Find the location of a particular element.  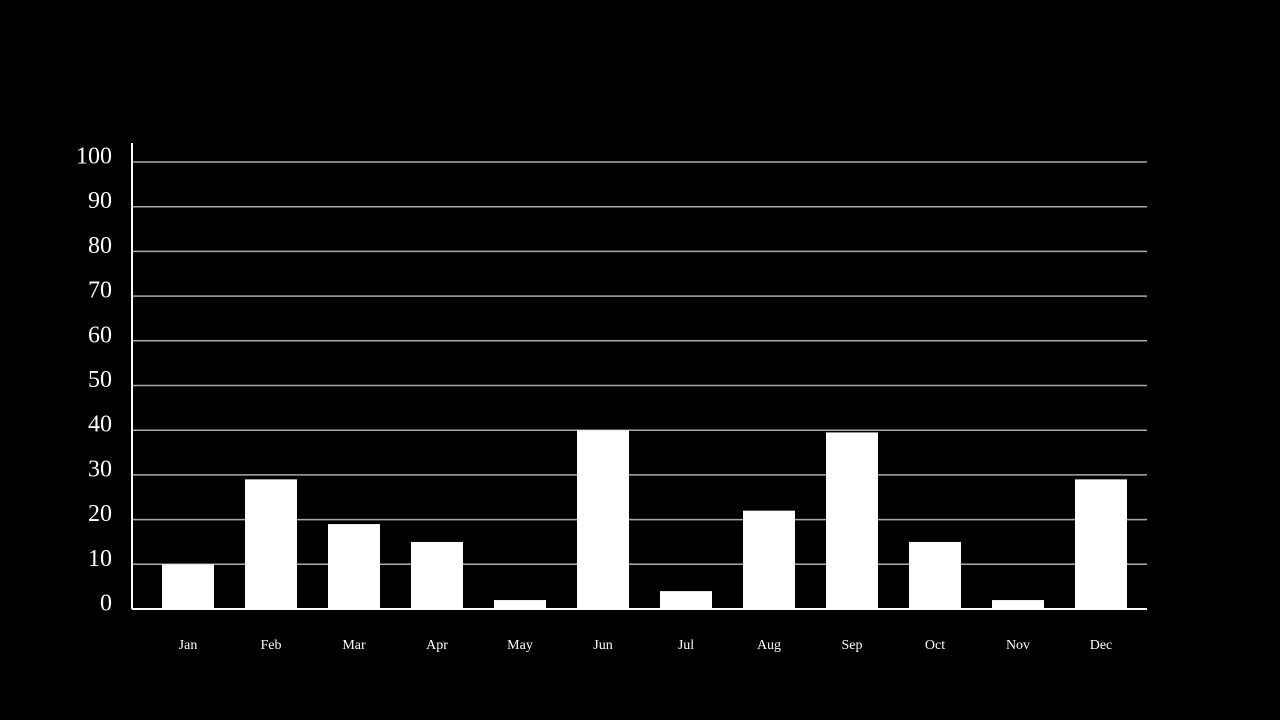

y-tick-label: 90 is located at coordinates (100, 201).